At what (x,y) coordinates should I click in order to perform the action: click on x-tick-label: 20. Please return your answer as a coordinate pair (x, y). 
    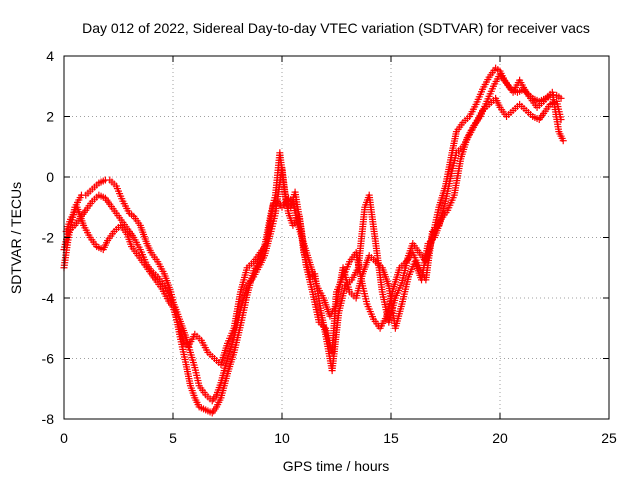
    Looking at the image, I should click on (500, 438).